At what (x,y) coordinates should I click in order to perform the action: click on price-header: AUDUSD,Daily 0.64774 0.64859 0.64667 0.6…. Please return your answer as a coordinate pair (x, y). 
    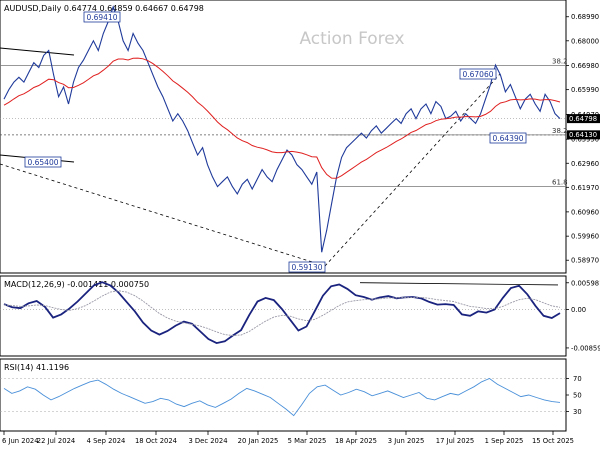
    Looking at the image, I should click on (104, 8).